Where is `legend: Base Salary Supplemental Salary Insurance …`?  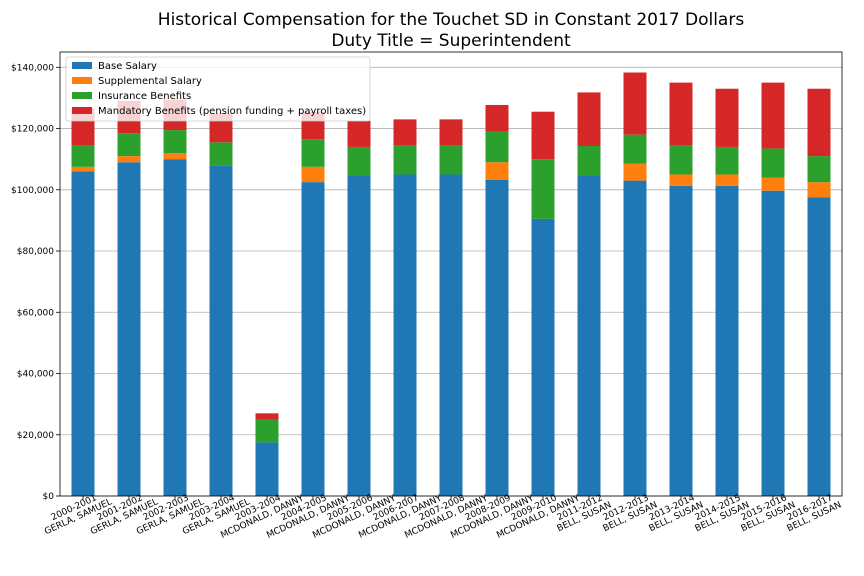
legend: Base Salary Supplemental Salary Insurance … is located at coordinates (218, 89).